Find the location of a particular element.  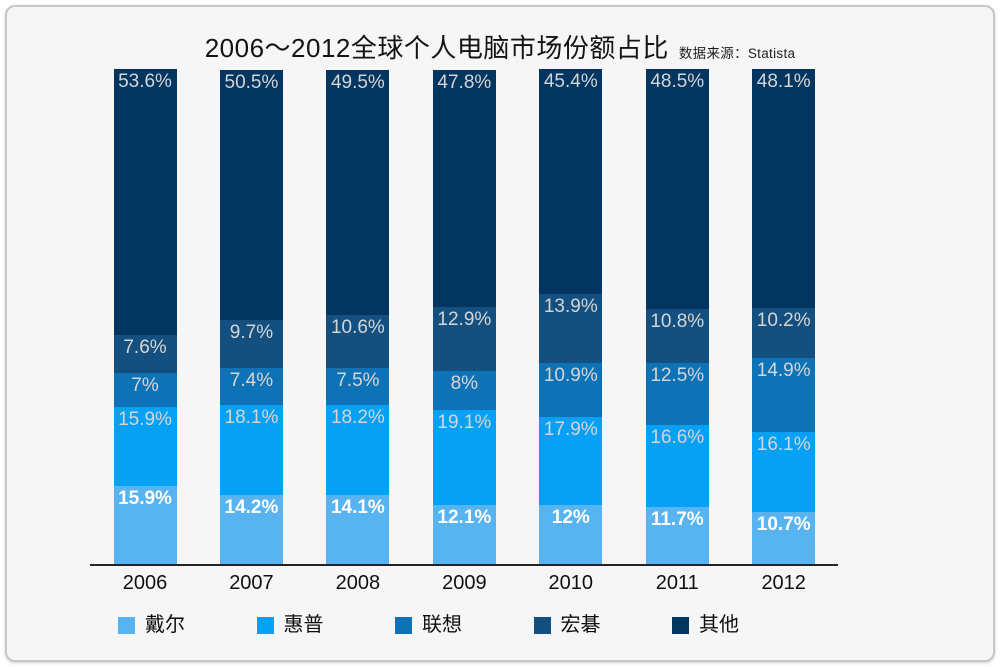

segment-value-label: 17.9% is located at coordinates (570, 429).